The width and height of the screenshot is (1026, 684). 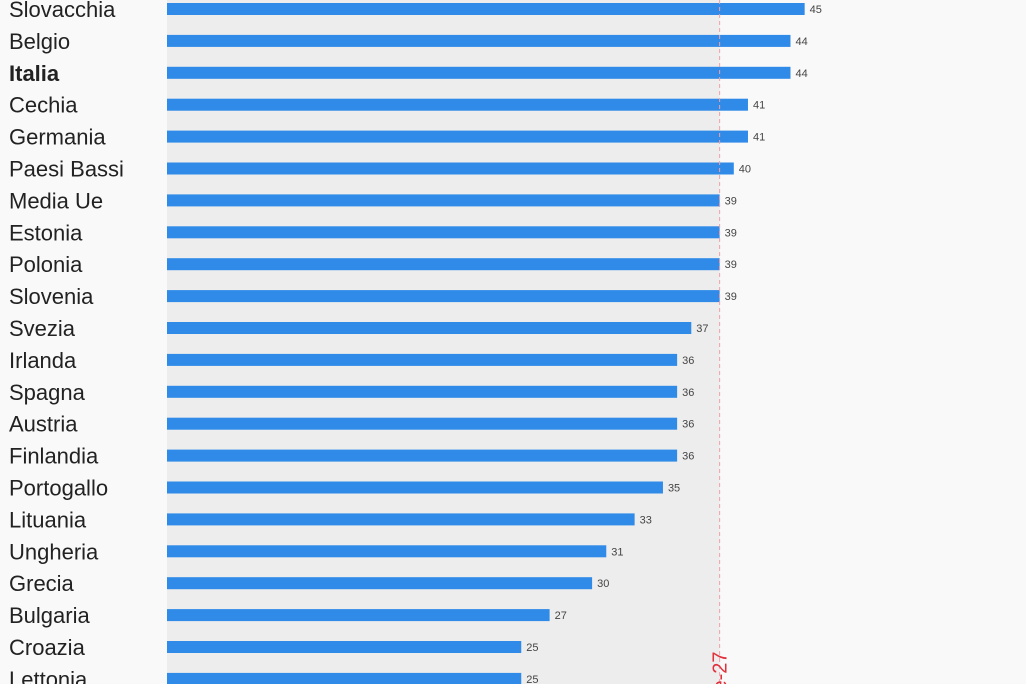 I want to click on reference-line-label: Ue-27, so click(x=721, y=668).